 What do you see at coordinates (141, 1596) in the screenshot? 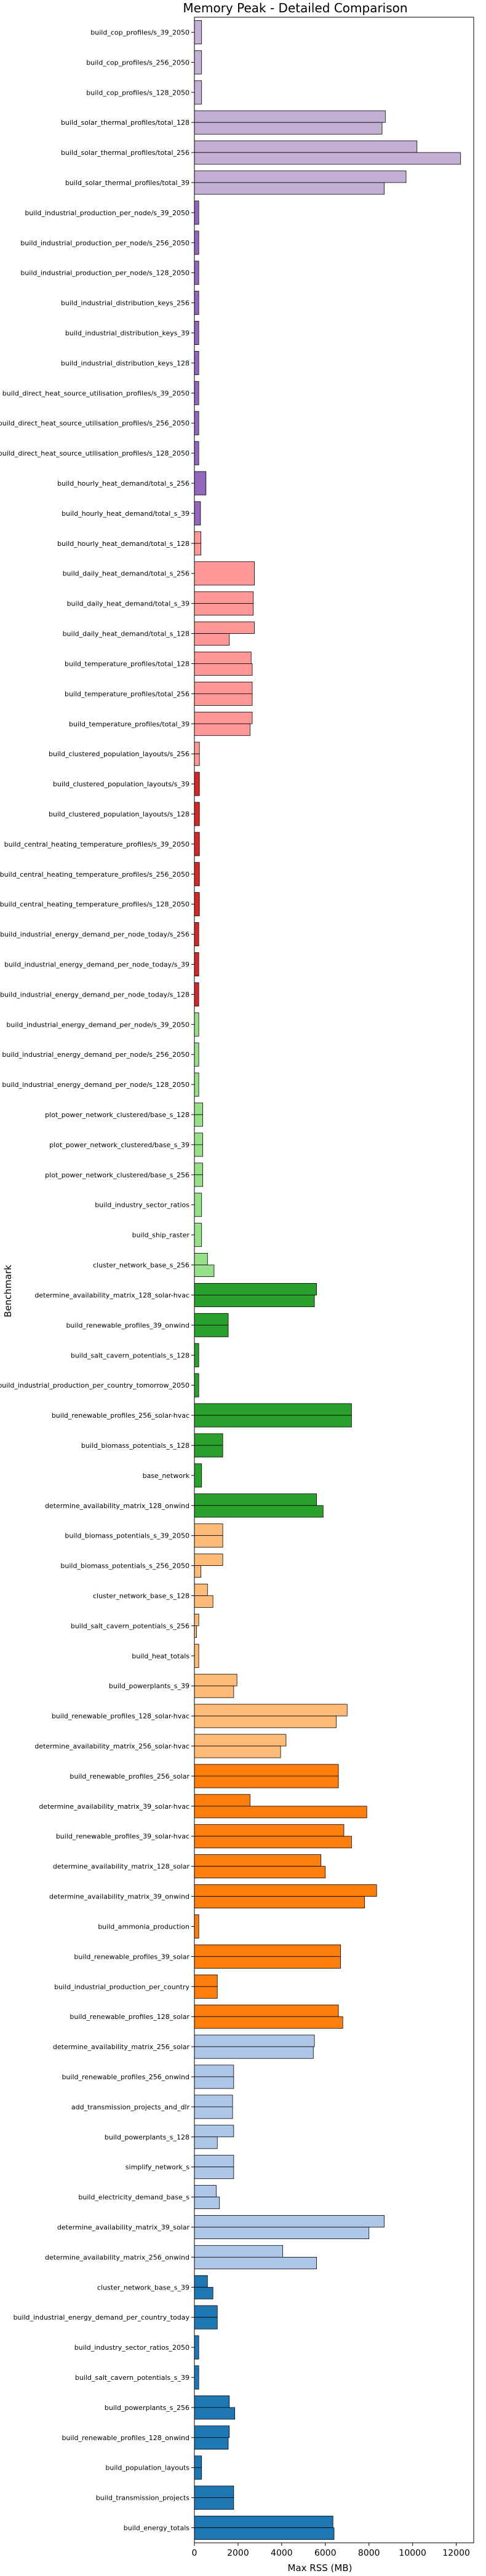
I see `y-tick-label: cluster_network_base_s_128` at bounding box center [141, 1596].